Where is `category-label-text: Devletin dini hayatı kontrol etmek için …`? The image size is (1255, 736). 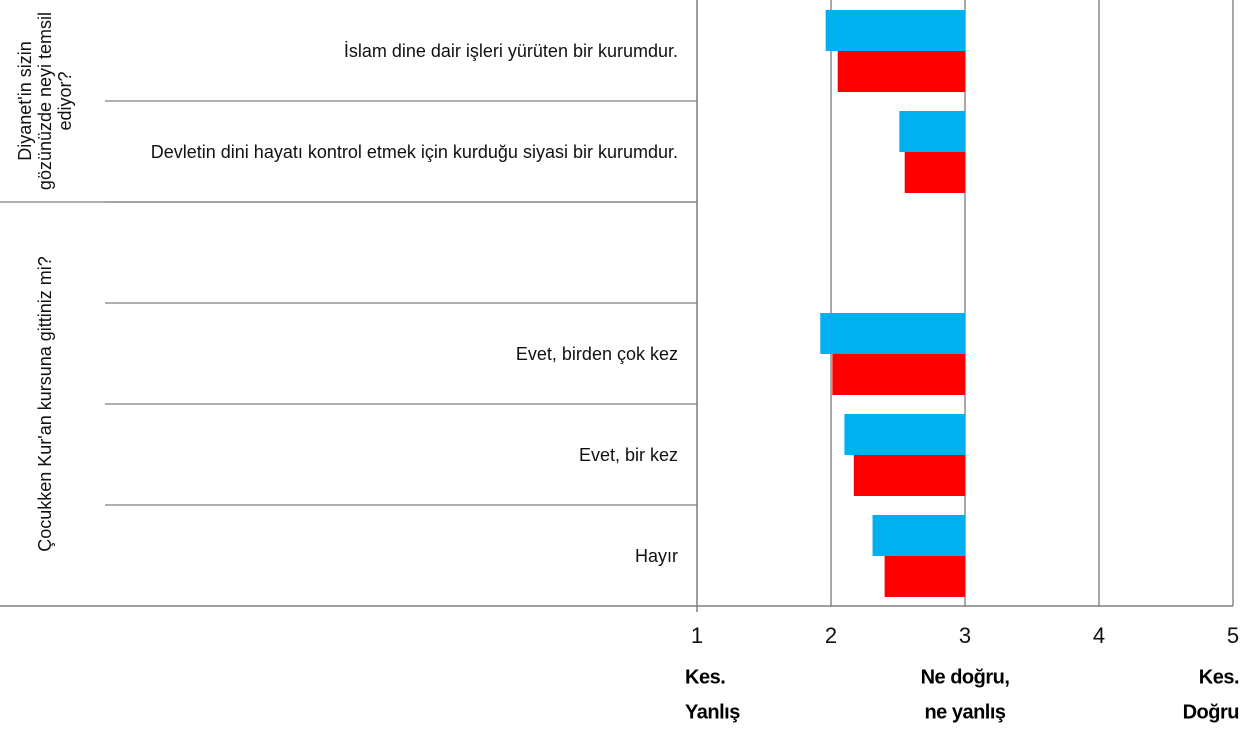
category-label-text: Devletin dini hayatı kontrol etmek için … is located at coordinates (414, 151).